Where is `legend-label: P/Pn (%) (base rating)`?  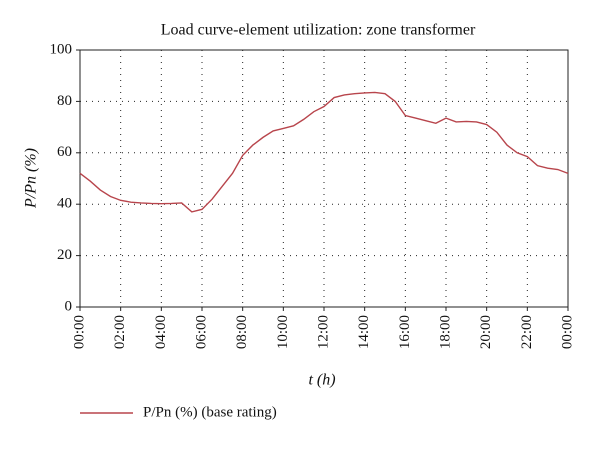
legend-label: P/Pn (%) (base rating) is located at coordinates (210, 412).